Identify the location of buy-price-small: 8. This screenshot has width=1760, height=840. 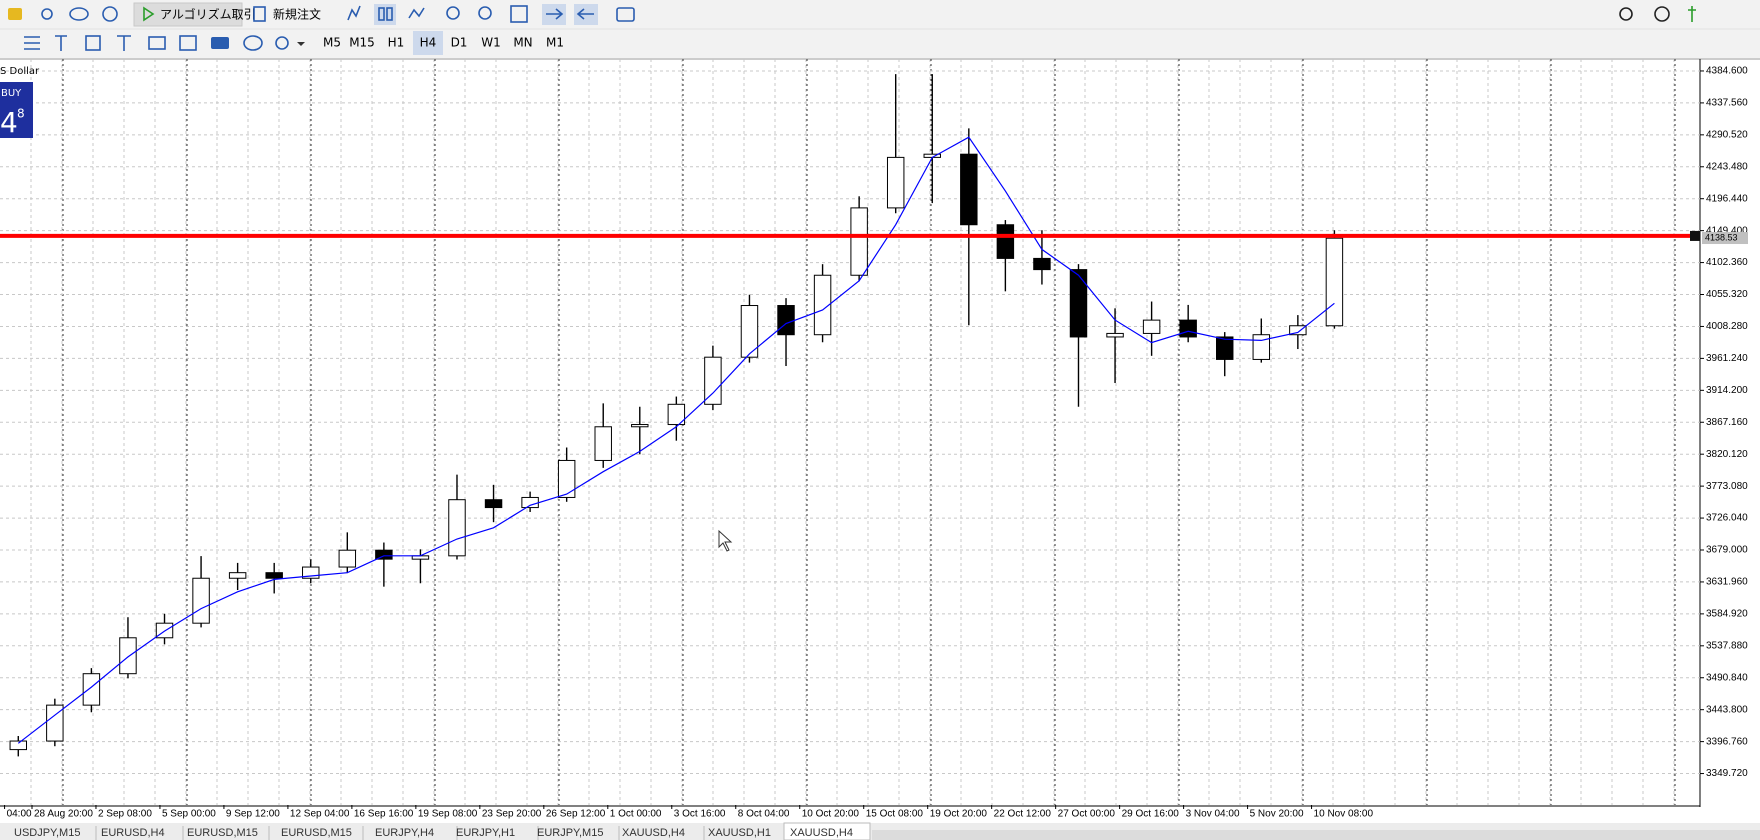
(21, 114).